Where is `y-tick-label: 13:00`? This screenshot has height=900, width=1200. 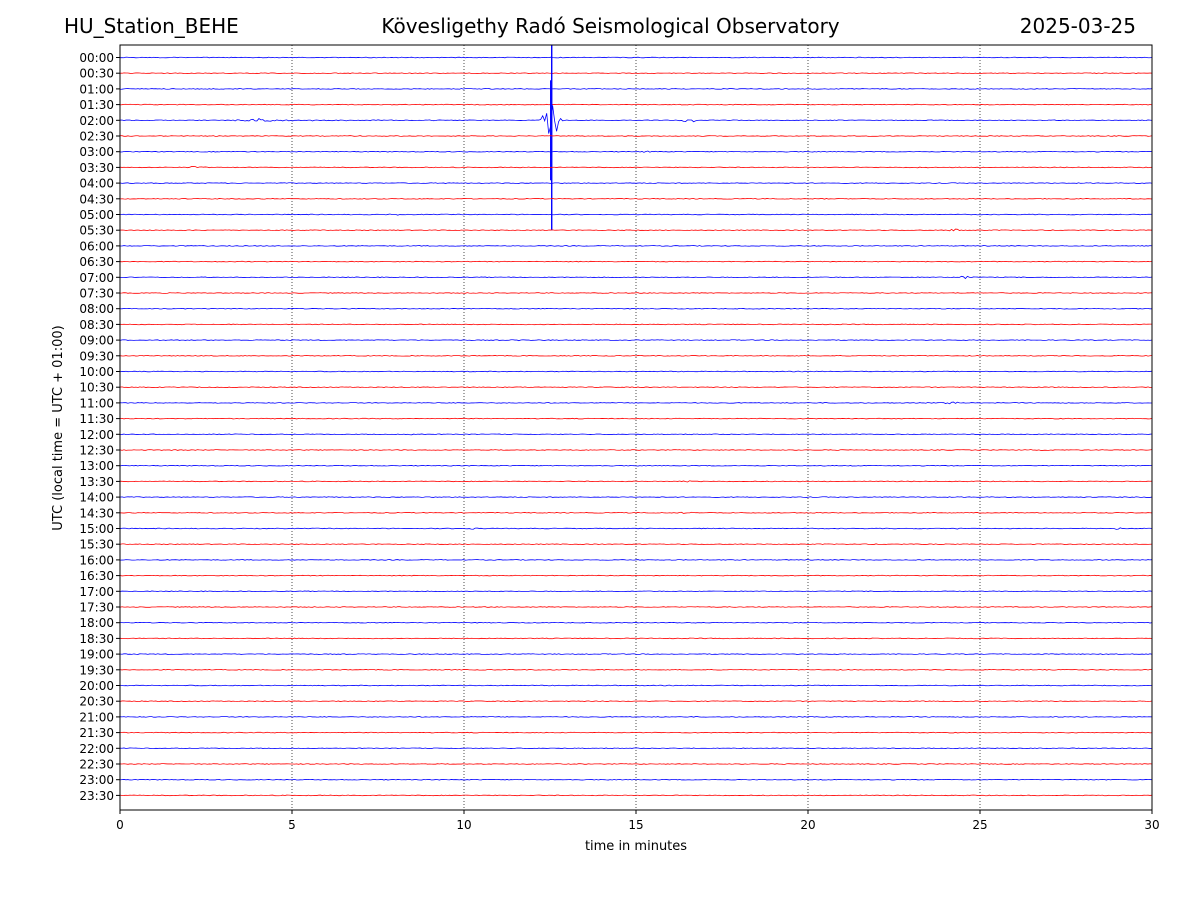 y-tick-label: 13:00 is located at coordinates (96, 466).